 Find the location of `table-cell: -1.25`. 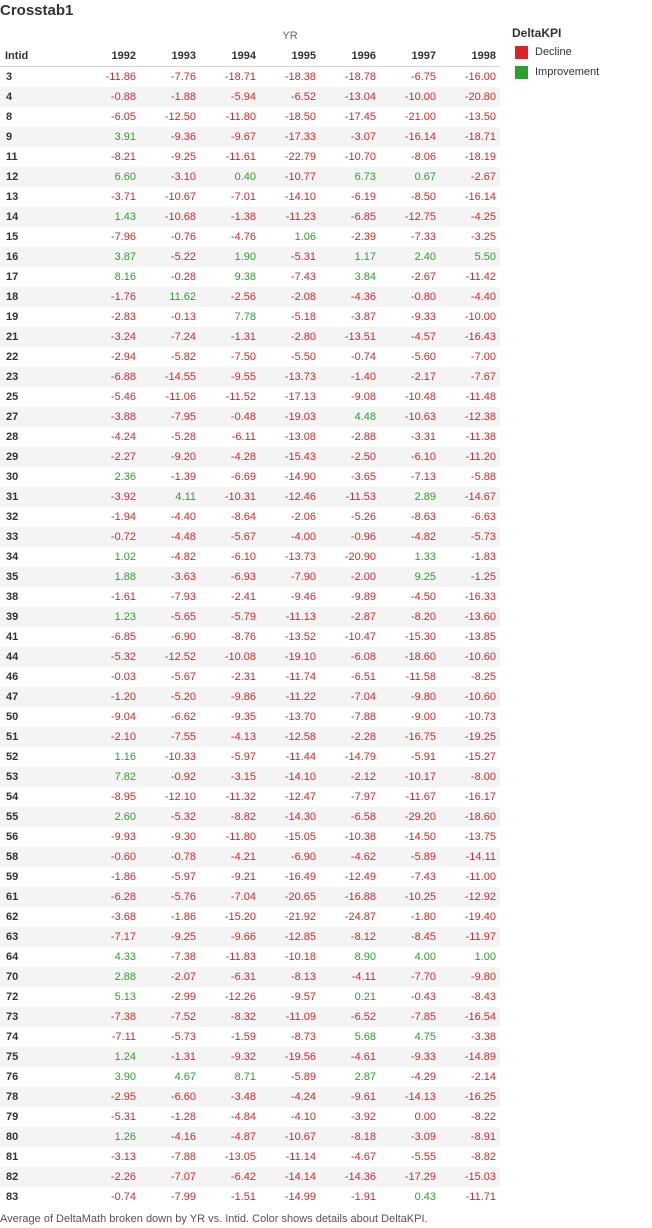

table-cell: -1.25 is located at coordinates (470, 577).